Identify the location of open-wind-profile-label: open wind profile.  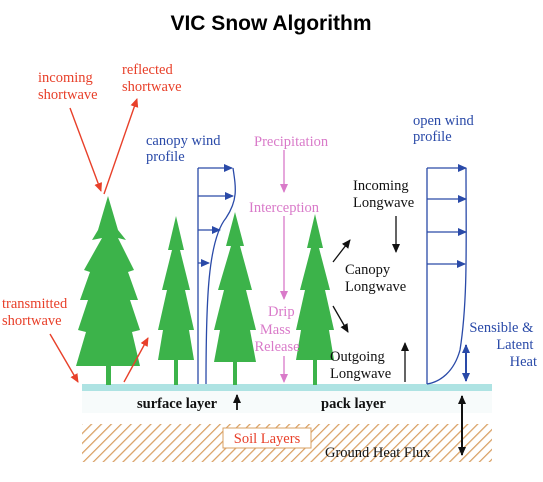
(445, 129).